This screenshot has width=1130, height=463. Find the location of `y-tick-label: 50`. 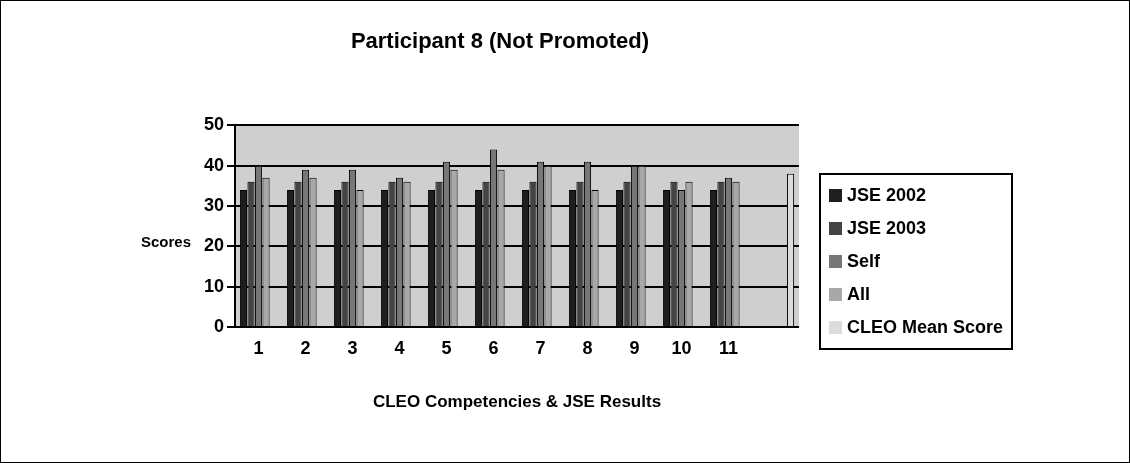

y-tick-label: 50 is located at coordinates (214, 124).